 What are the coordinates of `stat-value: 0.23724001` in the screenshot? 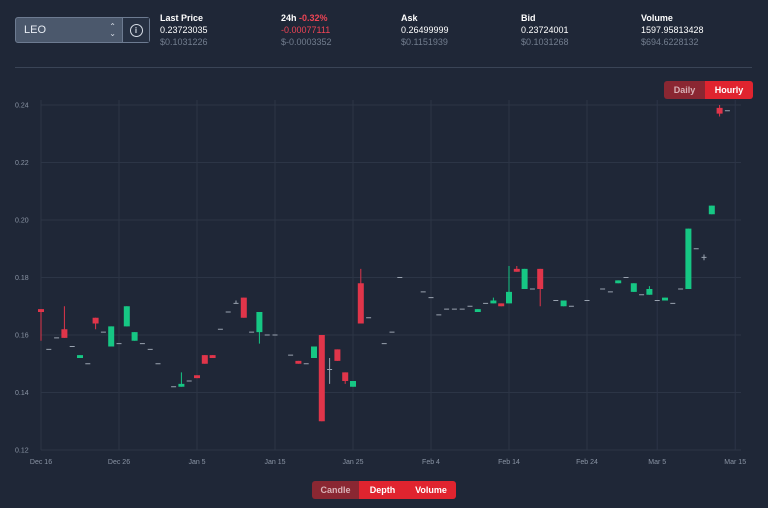 It's located at (545, 30).